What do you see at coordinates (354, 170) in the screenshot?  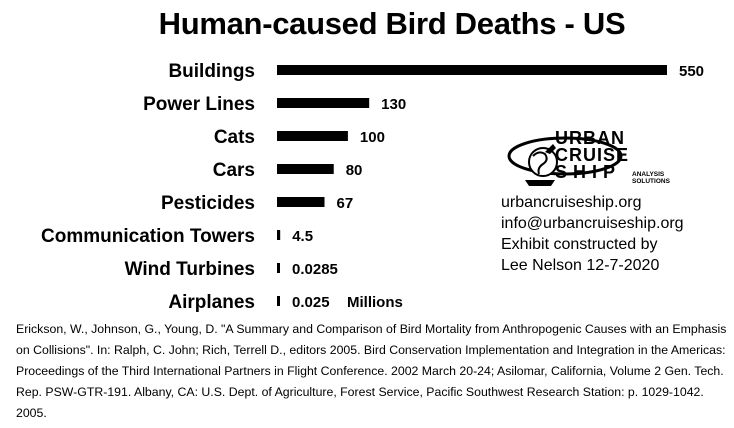 I see `value-label: 80` at bounding box center [354, 170].